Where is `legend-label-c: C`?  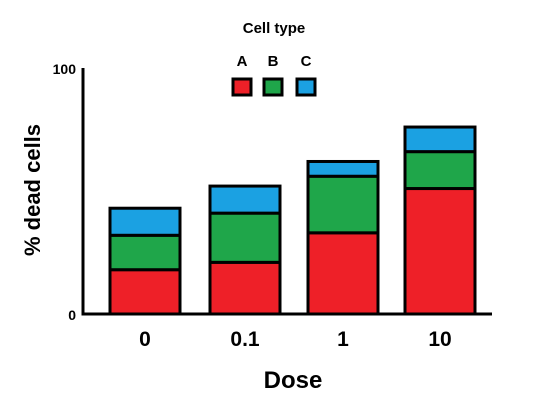 legend-label-c: C is located at coordinates (306, 61).